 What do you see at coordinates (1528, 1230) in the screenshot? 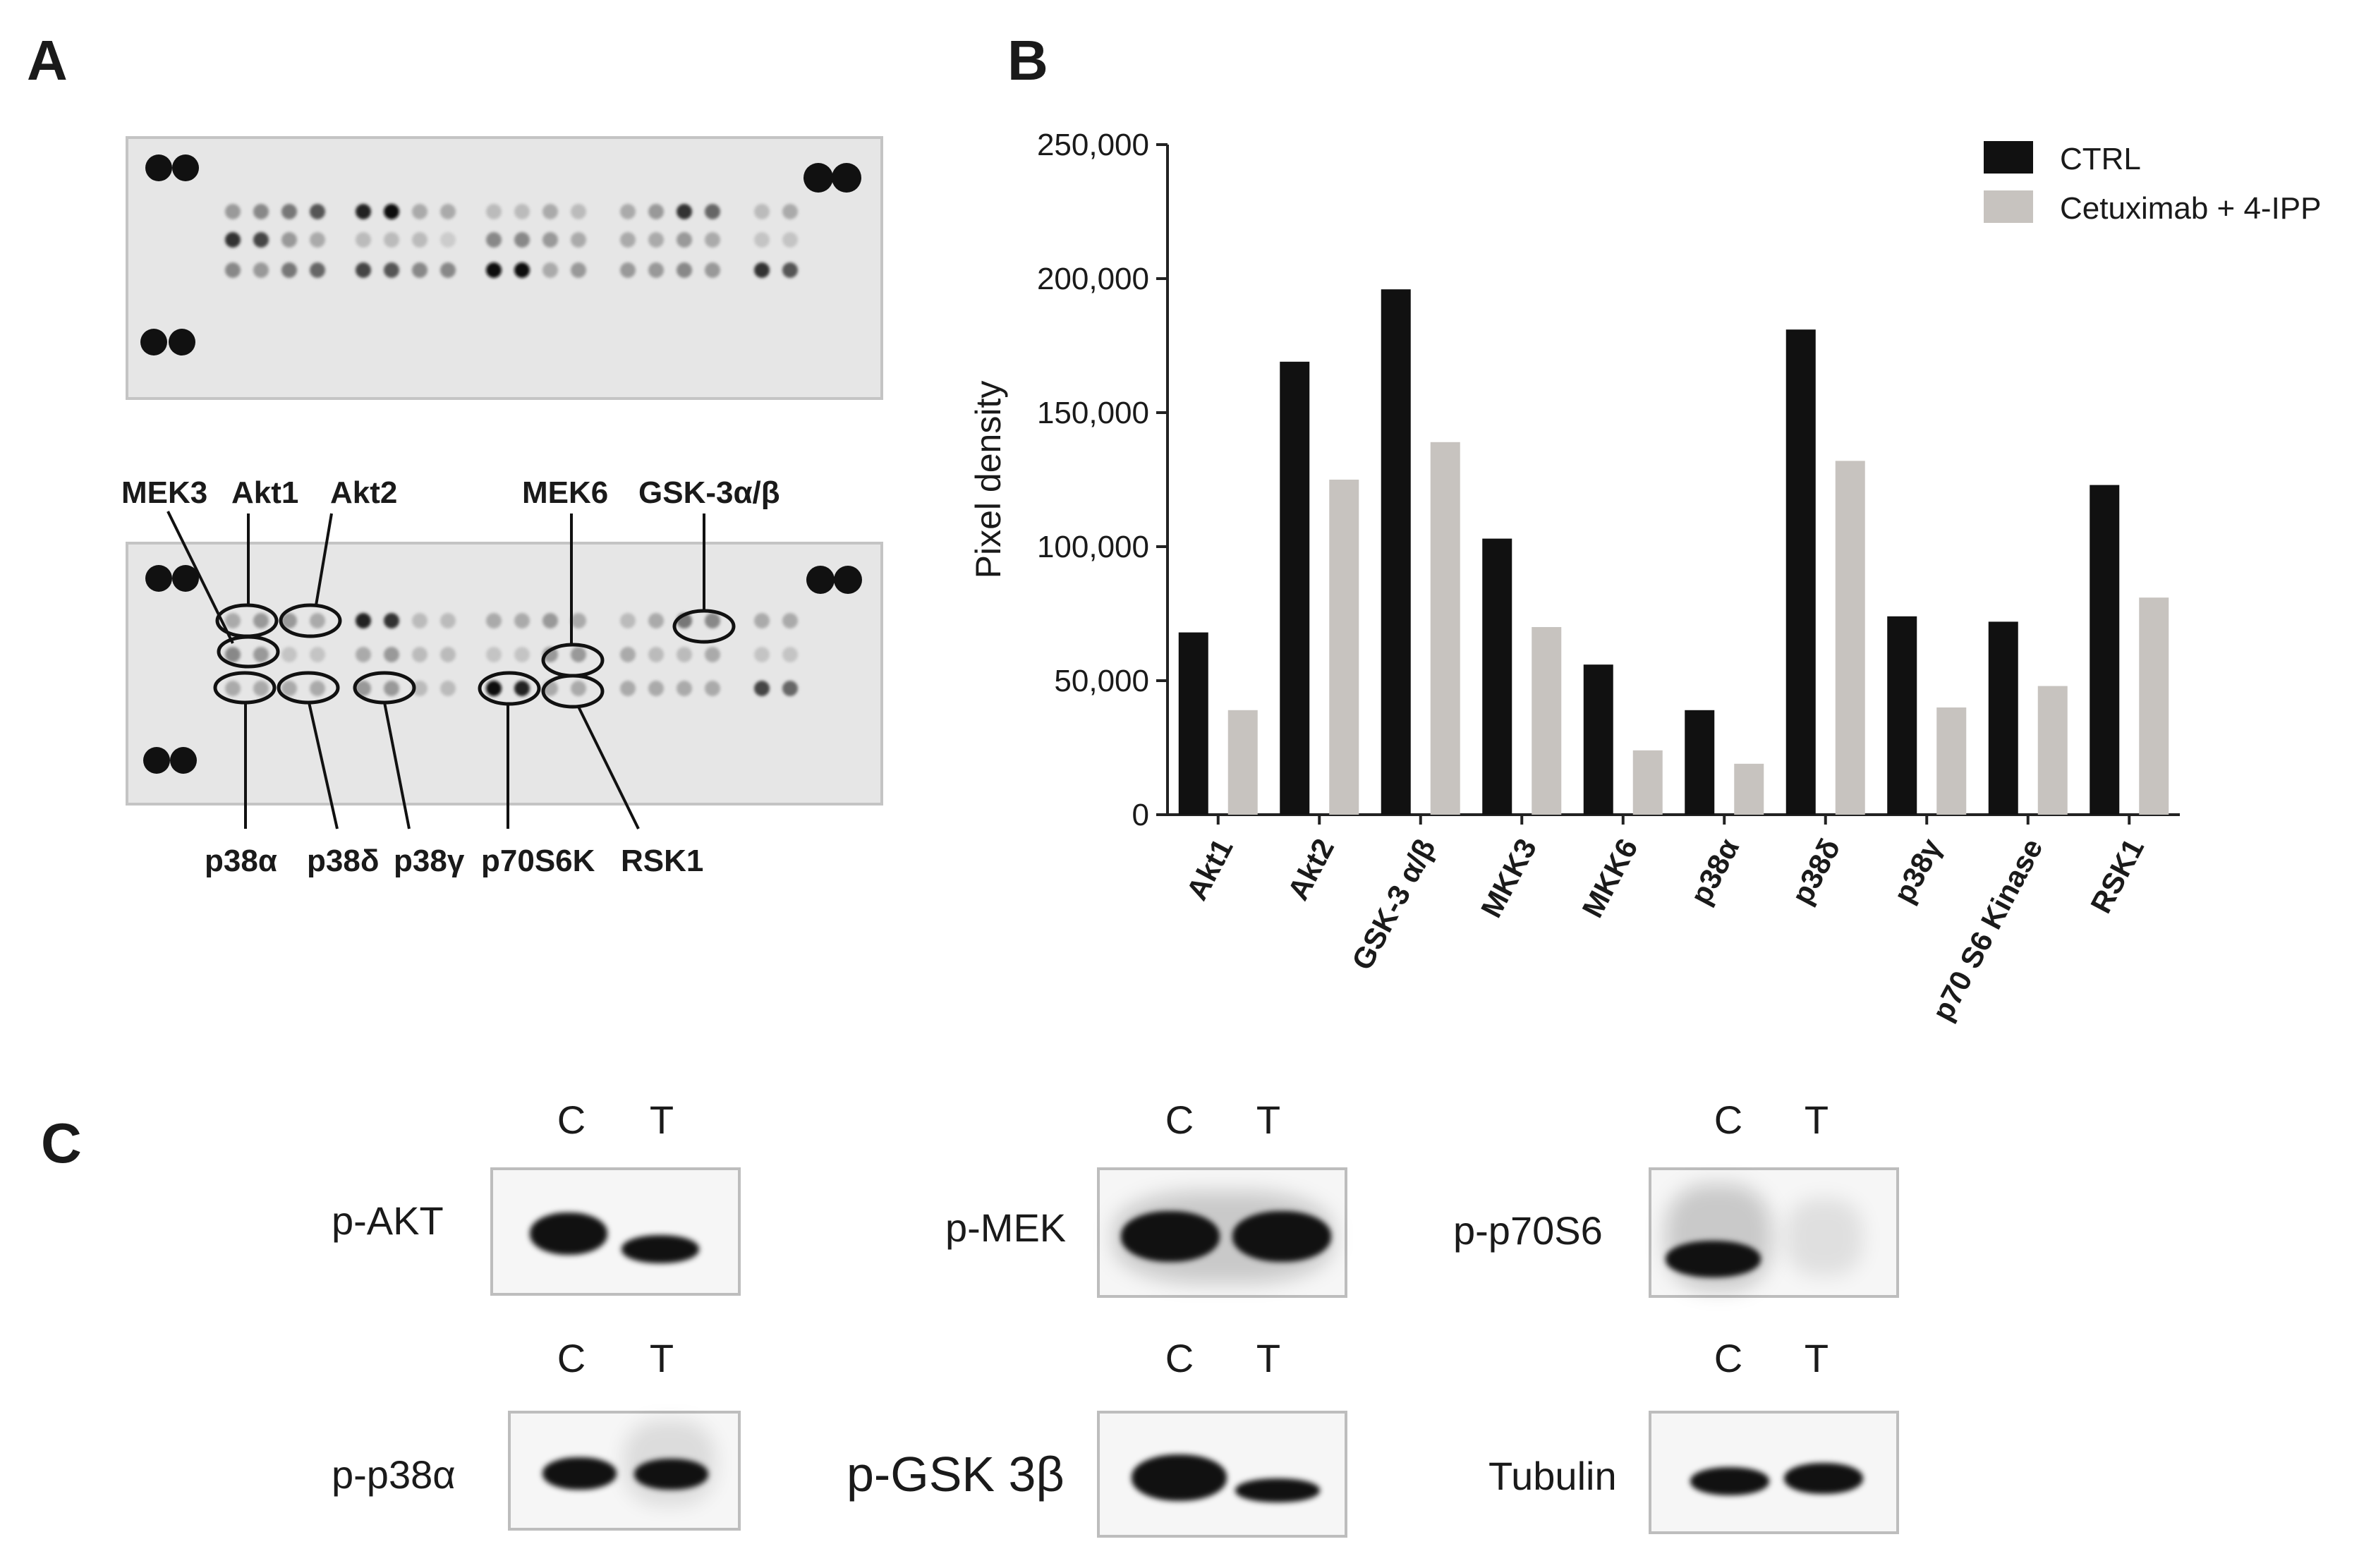
I see `blot-label: p-p70S6` at bounding box center [1528, 1230].